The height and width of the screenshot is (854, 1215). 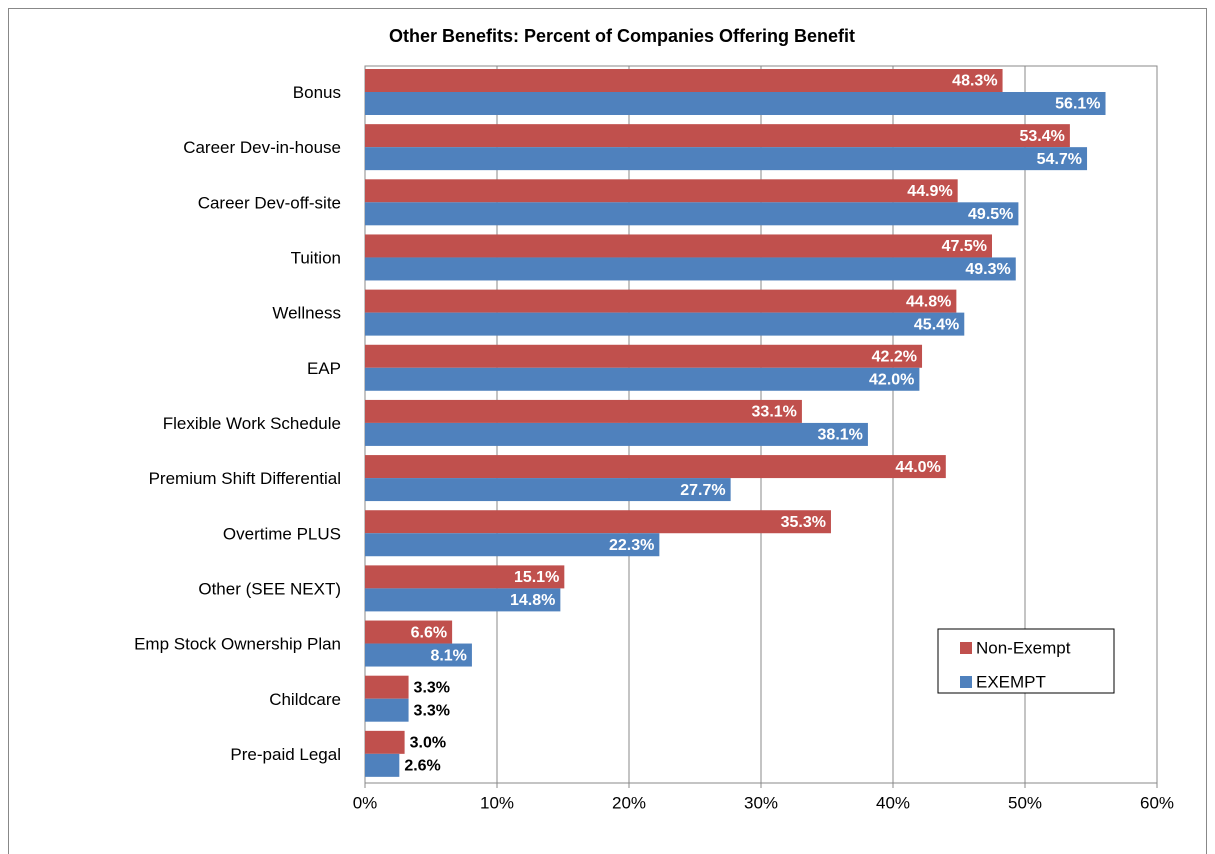 What do you see at coordinates (365, 802) in the screenshot?
I see `x-tick-label: 0%` at bounding box center [365, 802].